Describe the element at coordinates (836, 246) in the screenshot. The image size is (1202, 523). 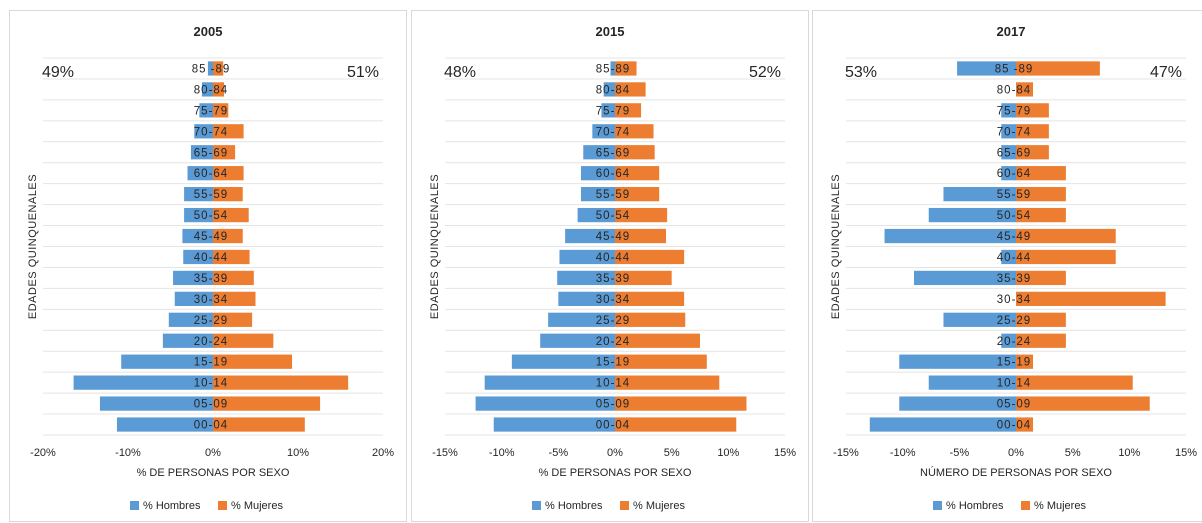
I see `y-axis-title: EDADES QUINQUENALES` at that location.